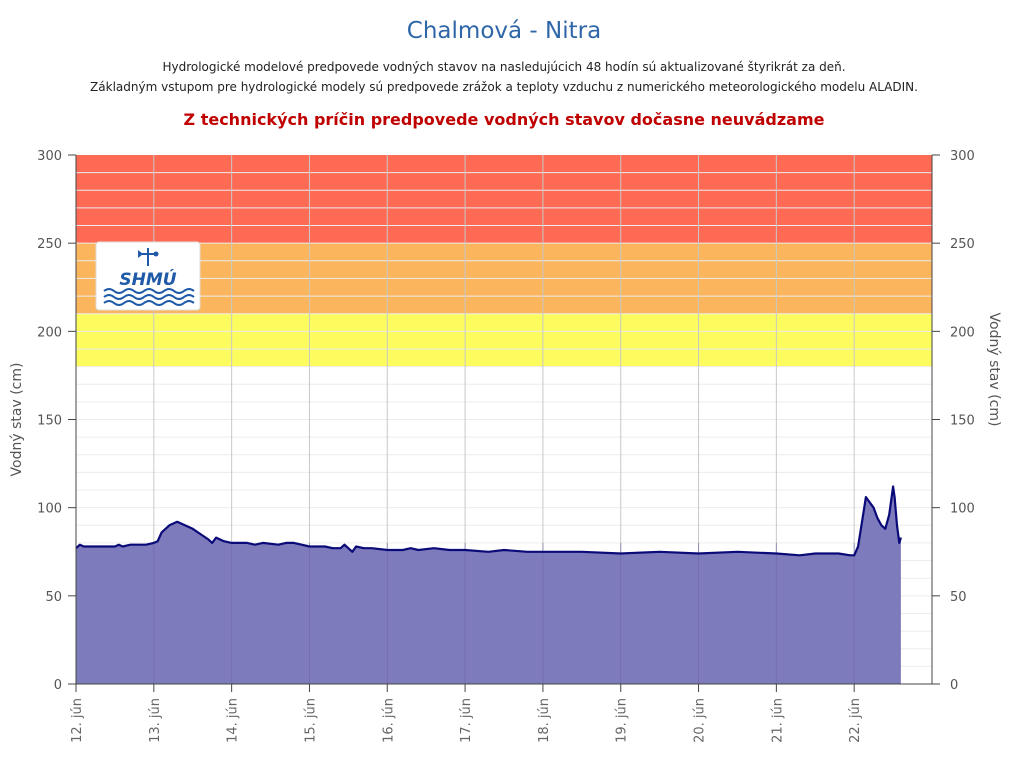  What do you see at coordinates (700, 720) in the screenshot?
I see `x-tick-label: 20. jún` at bounding box center [700, 720].